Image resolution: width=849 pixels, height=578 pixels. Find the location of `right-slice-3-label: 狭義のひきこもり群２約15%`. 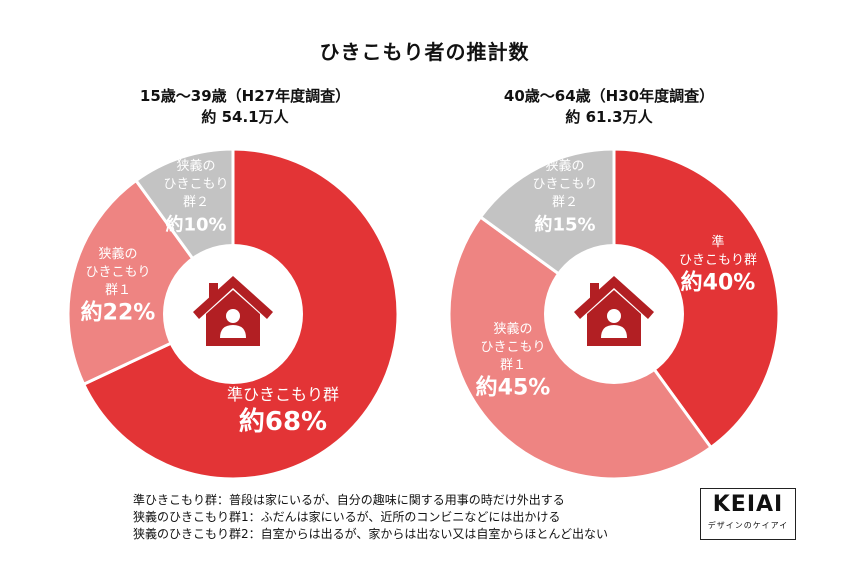

right-slice-3-label: 狭義のひきこもり群２約15% is located at coordinates (564, 196).